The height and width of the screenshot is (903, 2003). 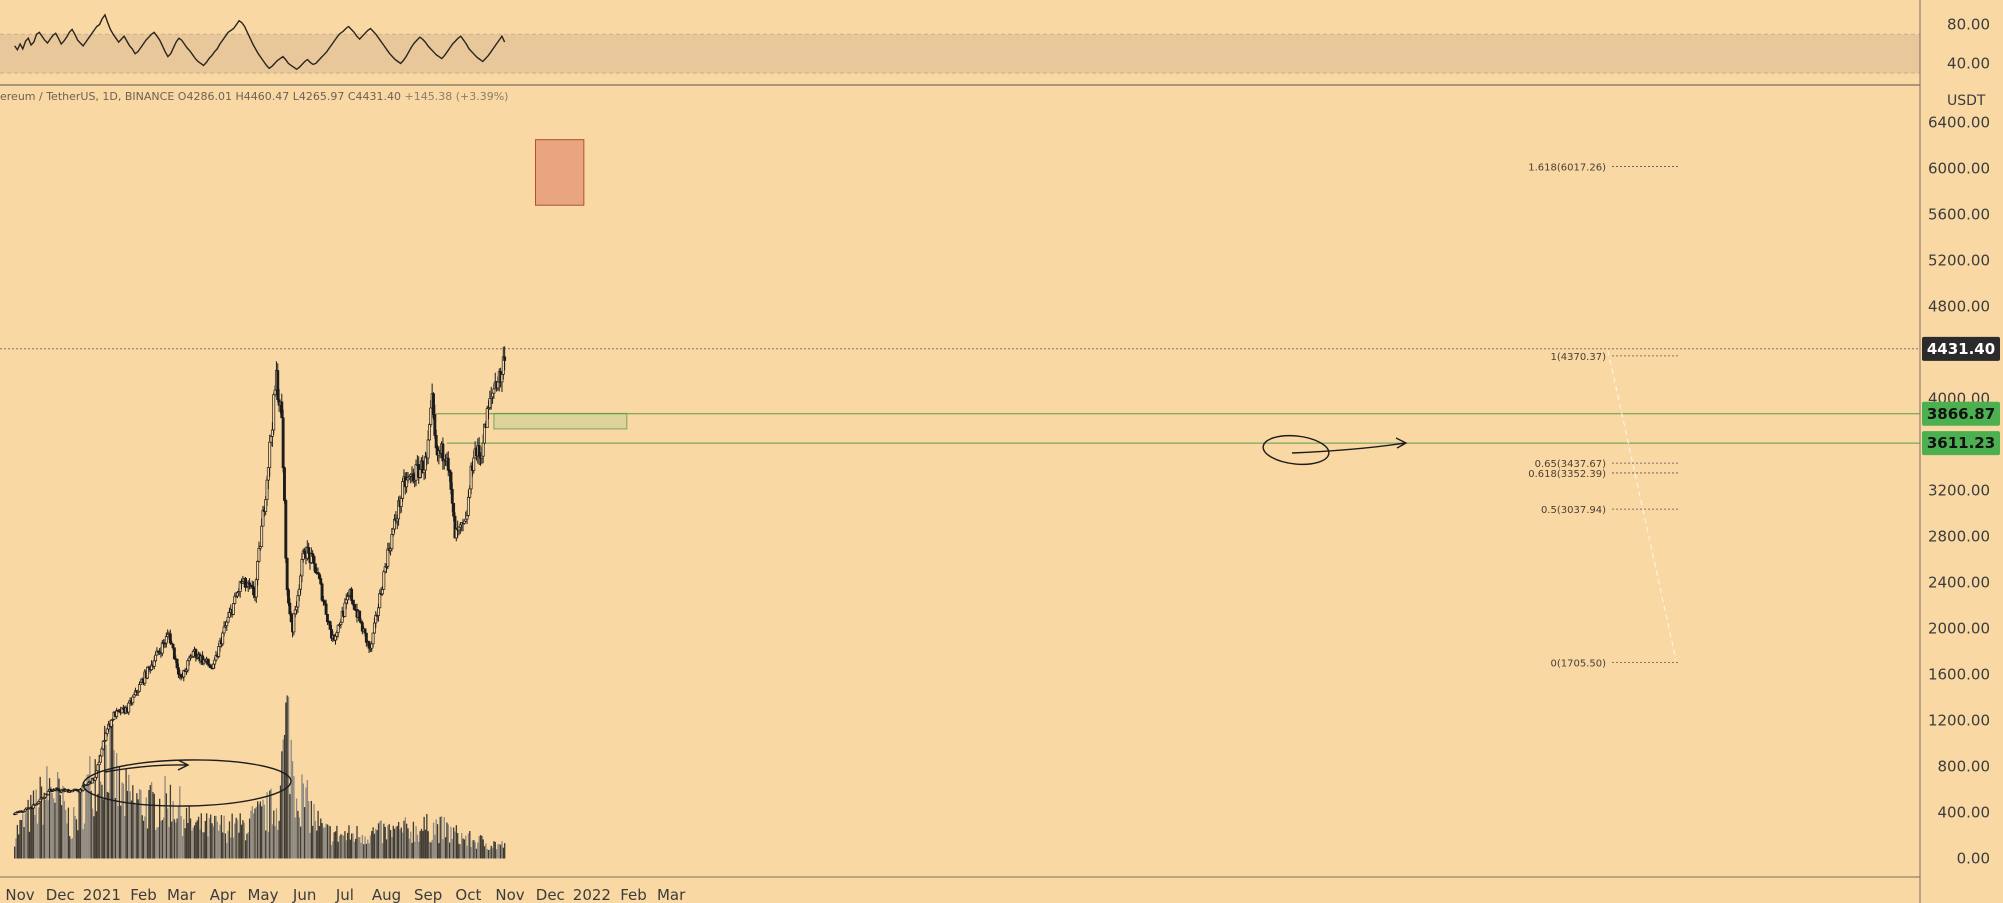 I want to click on time-tick-label: Nov, so click(x=19, y=894).